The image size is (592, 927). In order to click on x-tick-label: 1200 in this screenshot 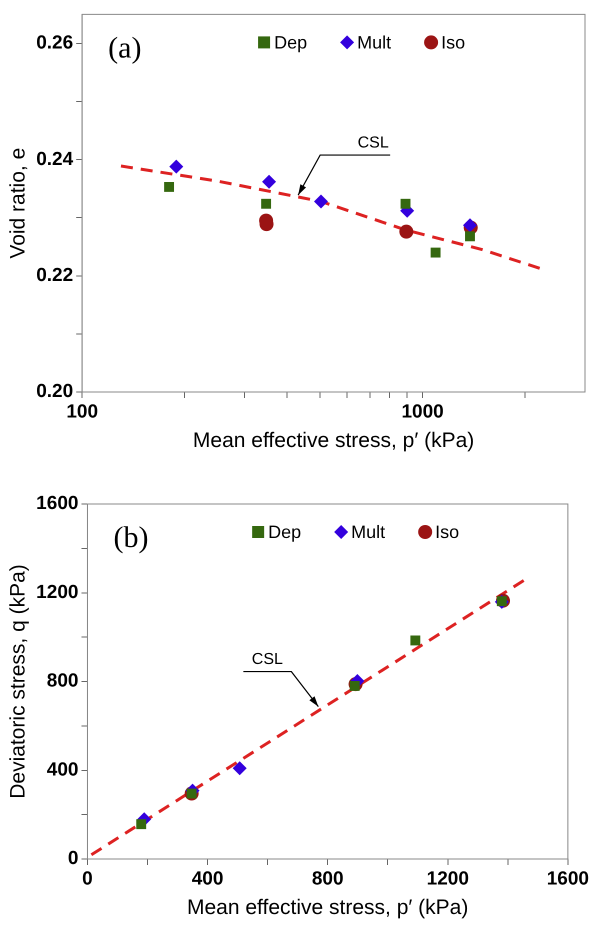, I will do `click(447, 879)`.